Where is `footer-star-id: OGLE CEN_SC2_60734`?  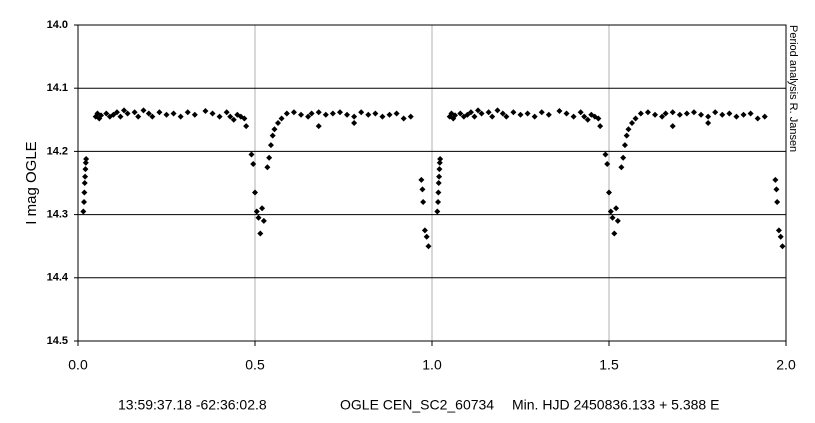 footer-star-id: OGLE CEN_SC2_60734 is located at coordinates (417, 405).